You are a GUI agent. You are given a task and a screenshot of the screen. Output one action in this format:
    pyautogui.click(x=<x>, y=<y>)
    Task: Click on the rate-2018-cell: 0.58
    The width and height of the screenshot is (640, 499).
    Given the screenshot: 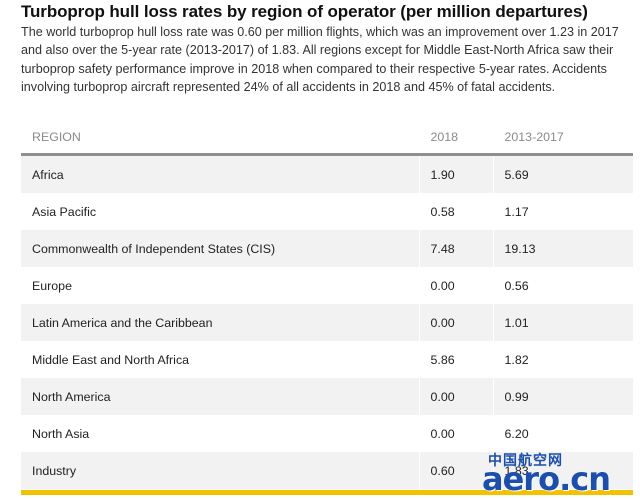 What is the action you would take?
    pyautogui.click(x=455, y=211)
    